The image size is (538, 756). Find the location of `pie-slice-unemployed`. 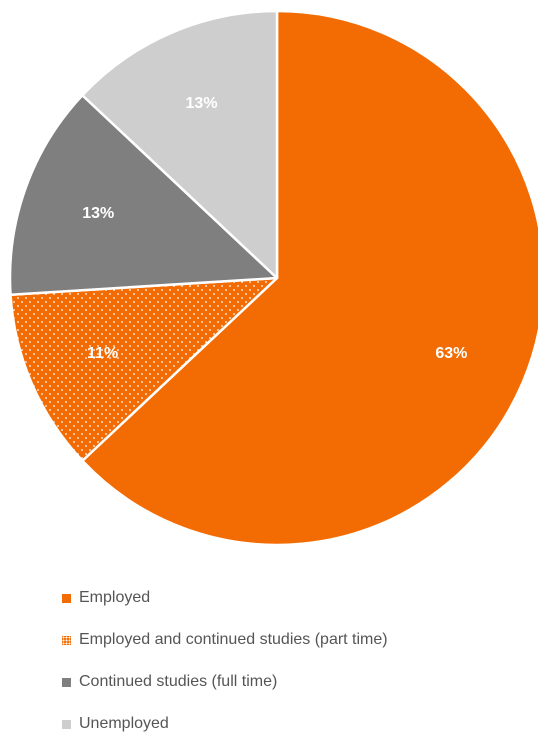

pie-slice-unemployed is located at coordinates (180, 144).